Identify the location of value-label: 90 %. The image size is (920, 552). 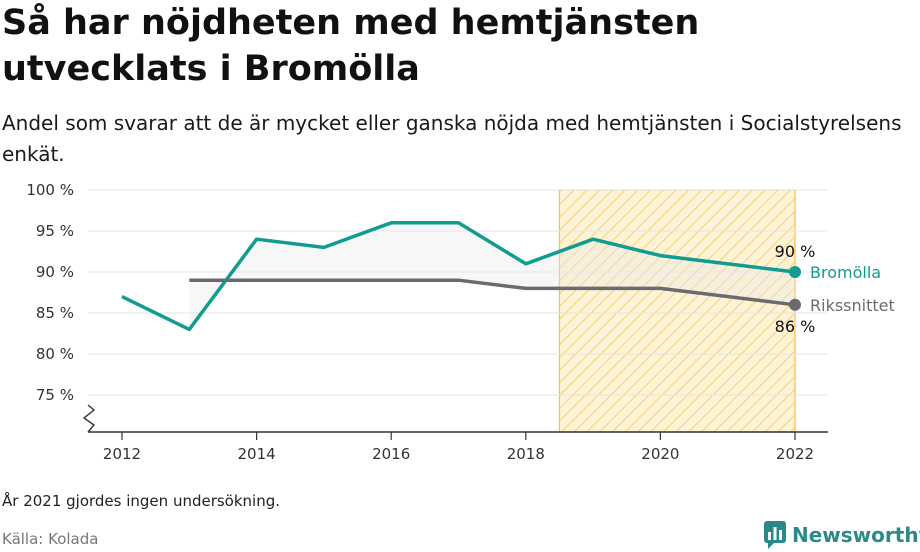
(795, 251).